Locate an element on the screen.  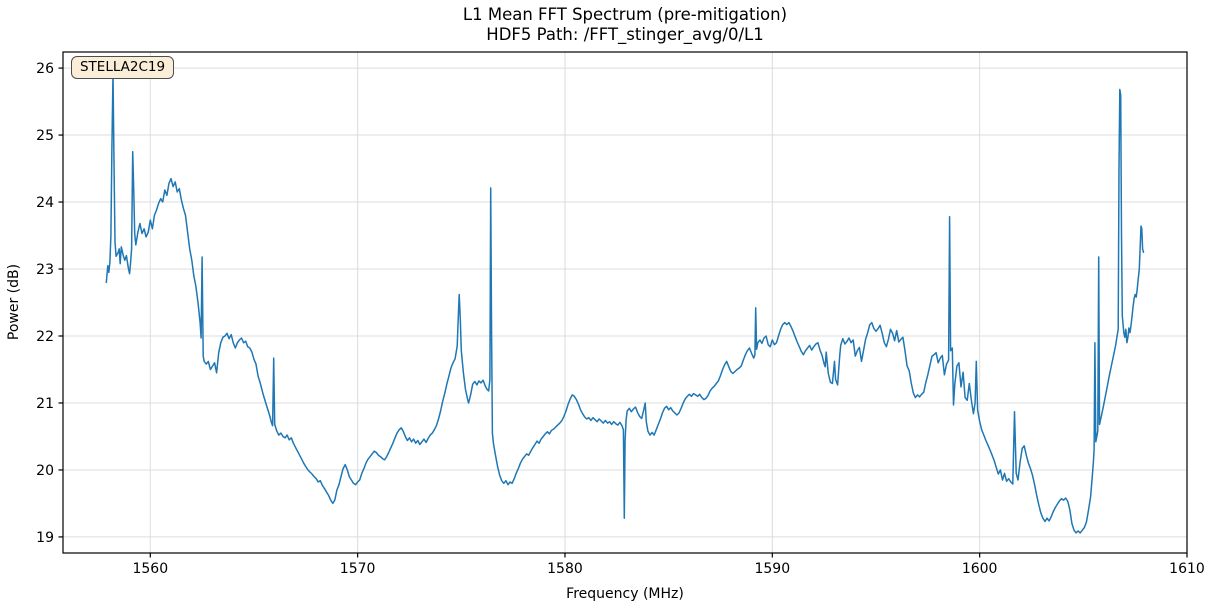
y-tick-label: 25 is located at coordinates (45, 136).